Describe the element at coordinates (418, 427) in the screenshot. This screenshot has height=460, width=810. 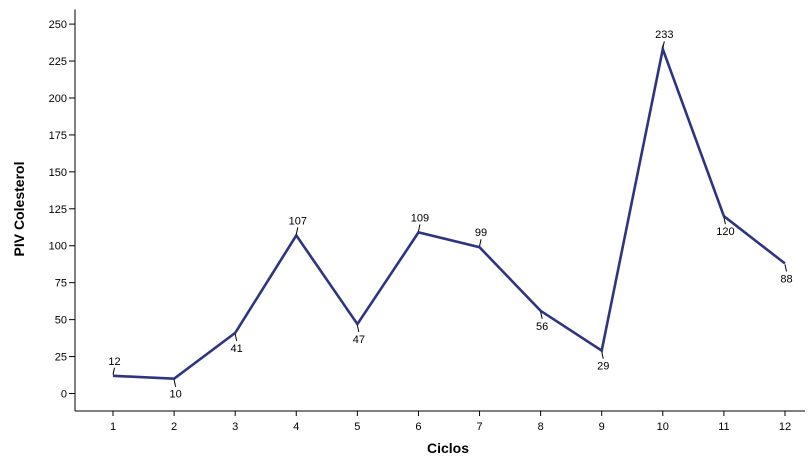
I see `x-tick-label: 6` at that location.